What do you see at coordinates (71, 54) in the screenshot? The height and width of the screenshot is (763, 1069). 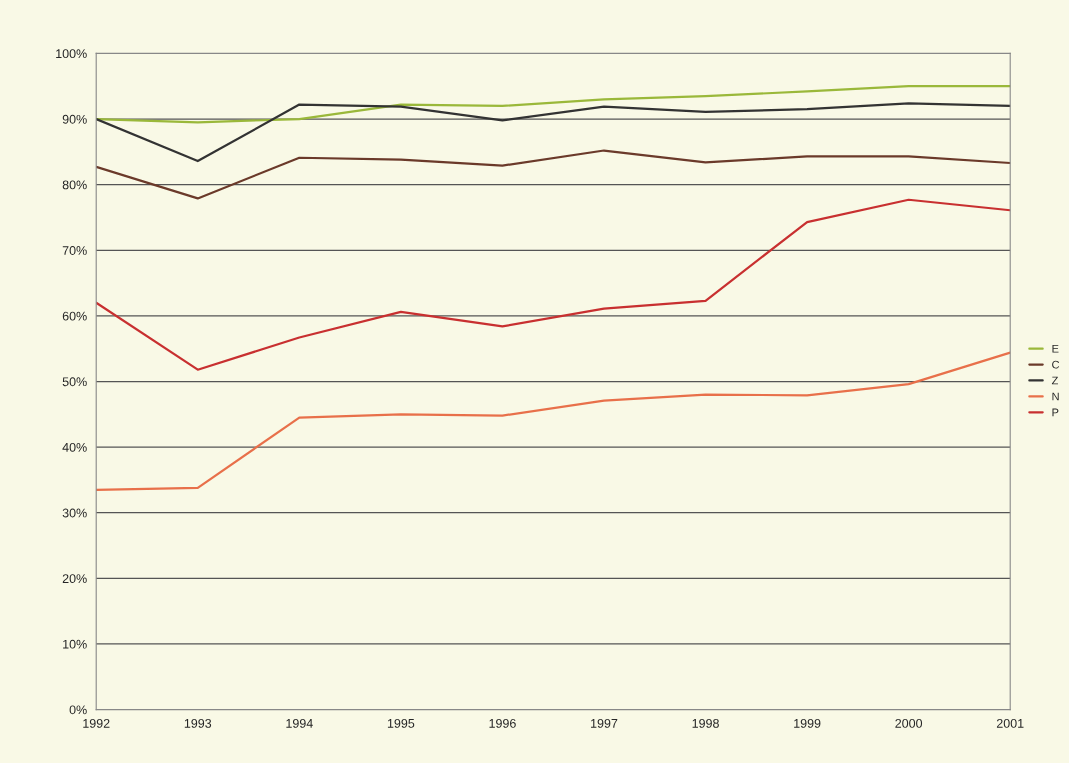 I see `y-tick-label: 100%` at bounding box center [71, 54].